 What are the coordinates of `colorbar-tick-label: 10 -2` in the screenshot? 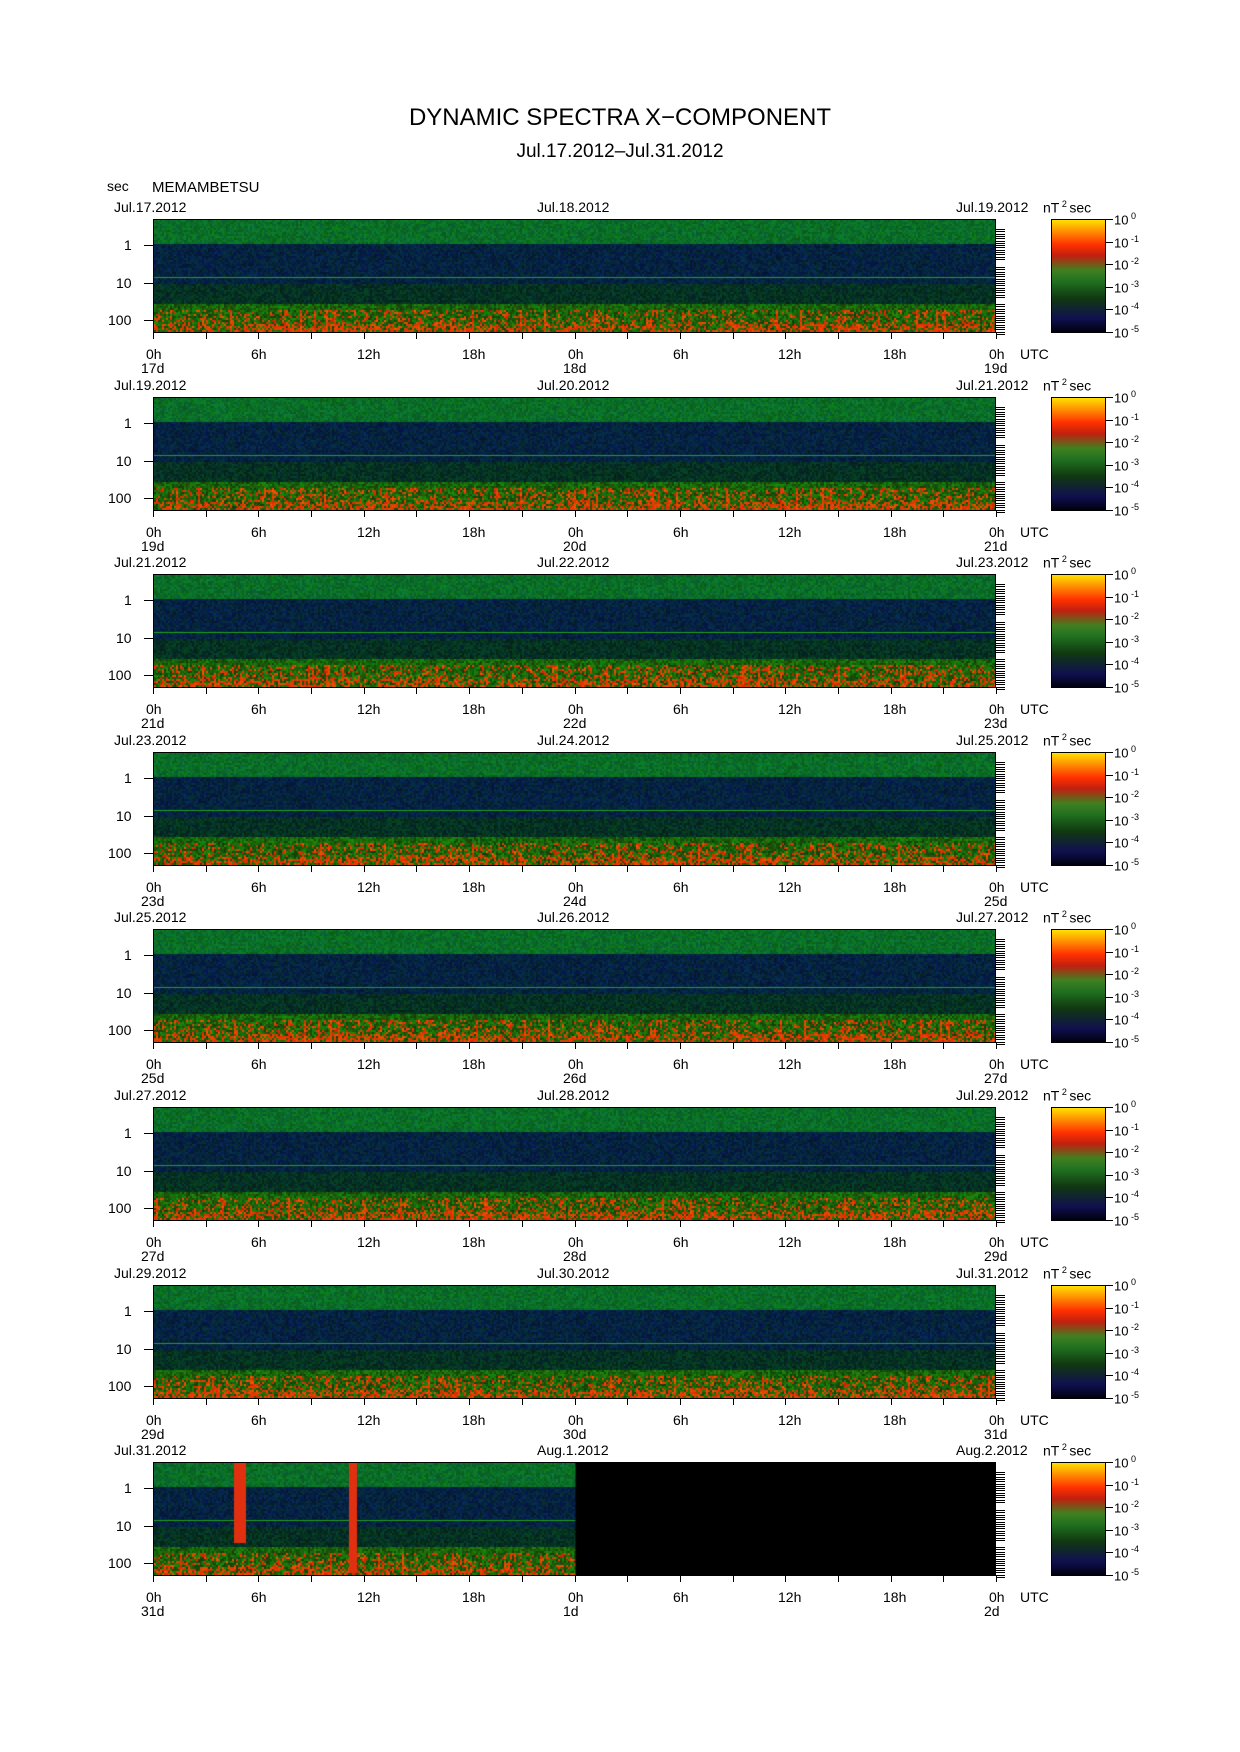 It's located at (1126, 1152).